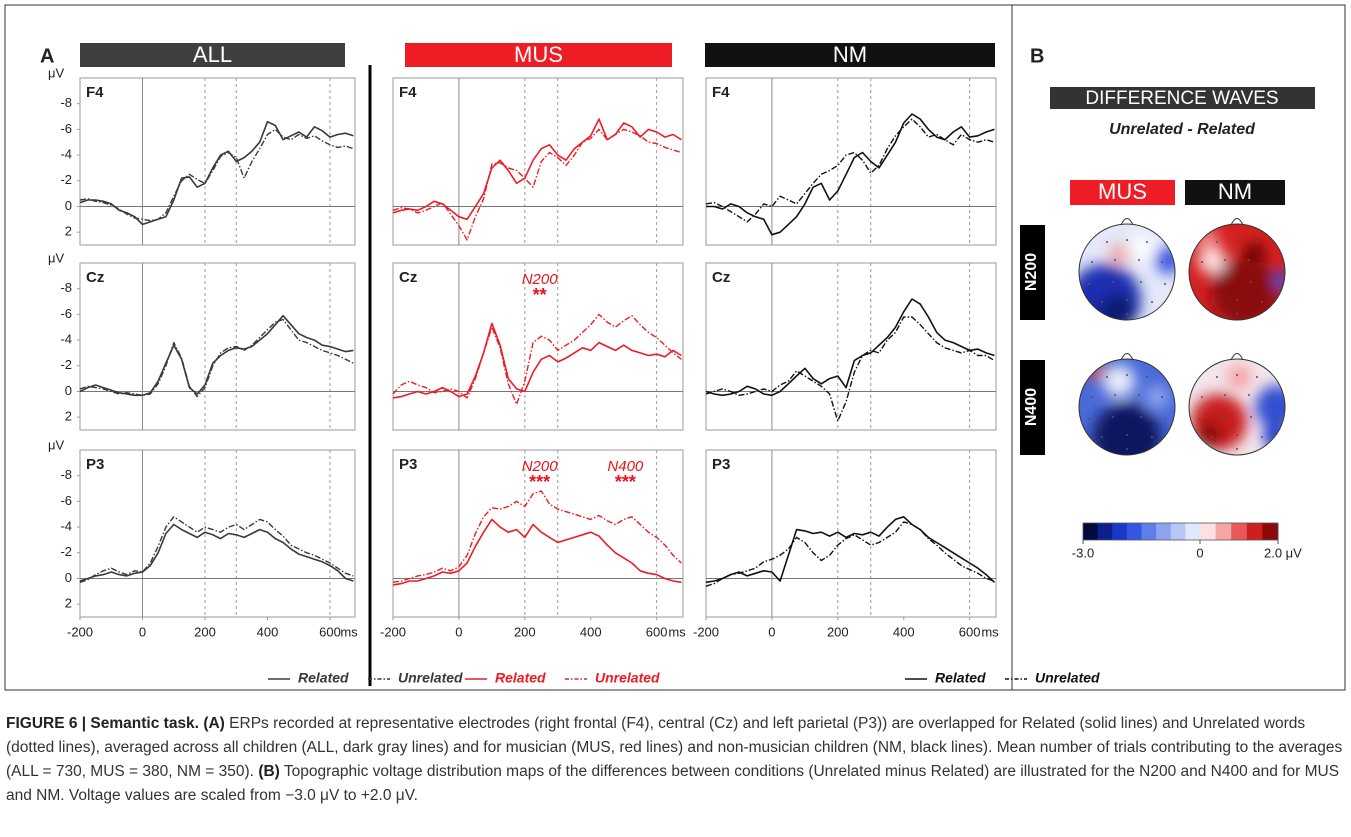  I want to click on x-tick-label: 400, so click(591, 631).